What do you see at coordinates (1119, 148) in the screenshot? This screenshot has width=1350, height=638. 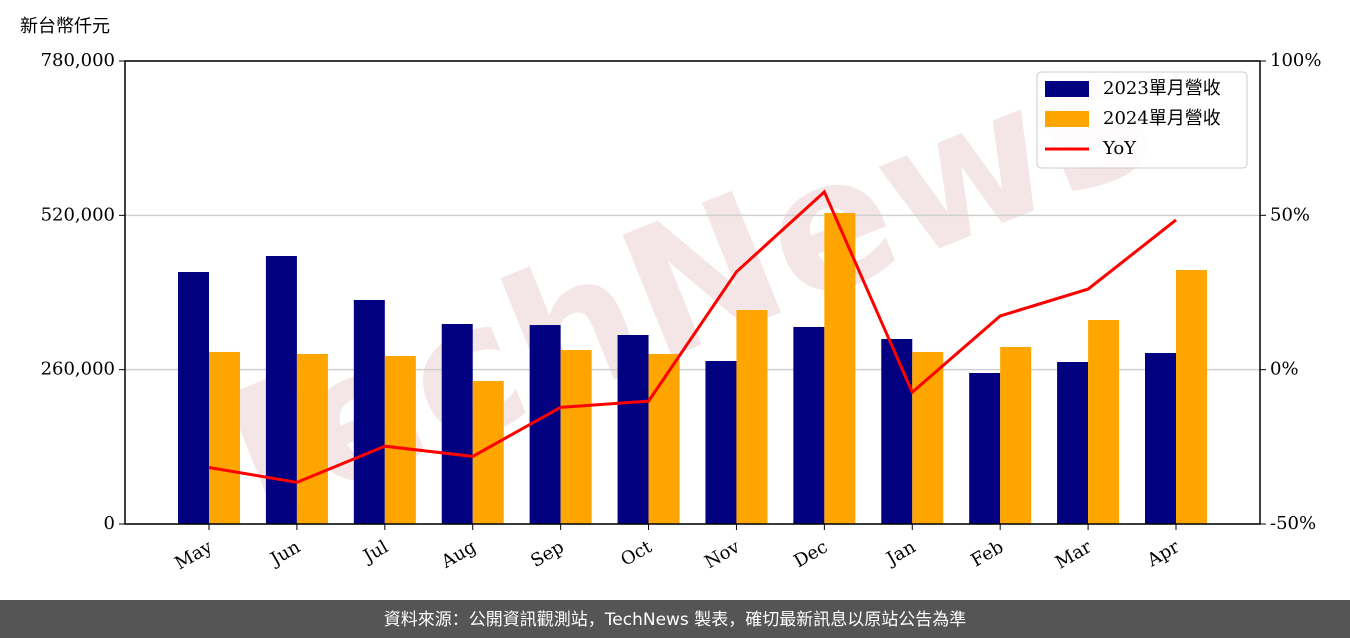 I see `legend-label: YoY` at bounding box center [1119, 148].